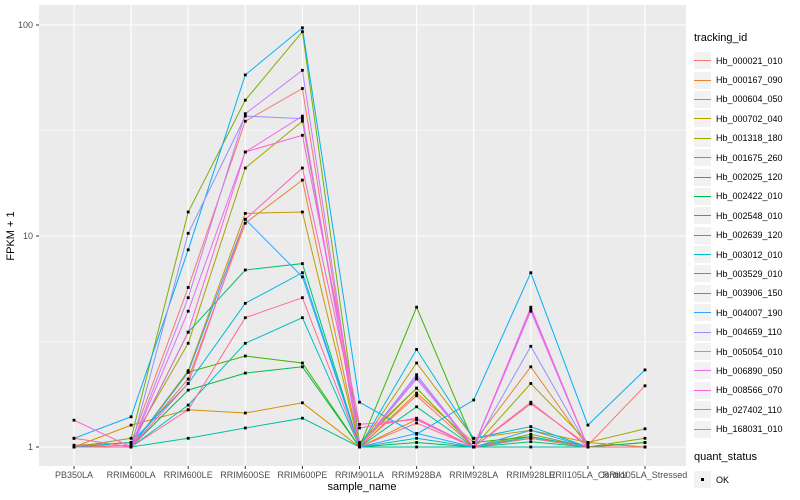 The width and height of the screenshot is (800, 500). Describe the element at coordinates (746, 254) in the screenshot. I see `legend-item: Hb_003012_010` at that location.